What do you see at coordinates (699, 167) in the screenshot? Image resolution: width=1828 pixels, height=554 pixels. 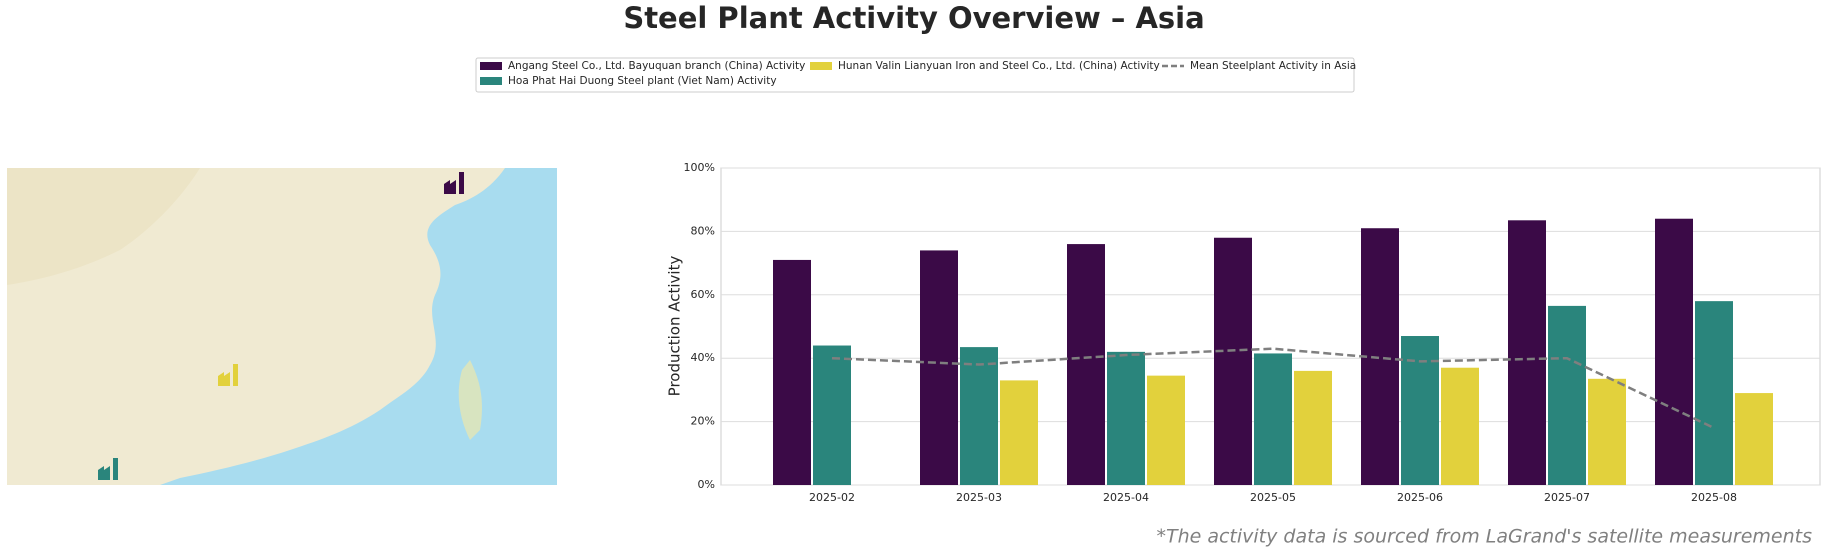 I see `y-tick-label: 100%` at bounding box center [699, 167].